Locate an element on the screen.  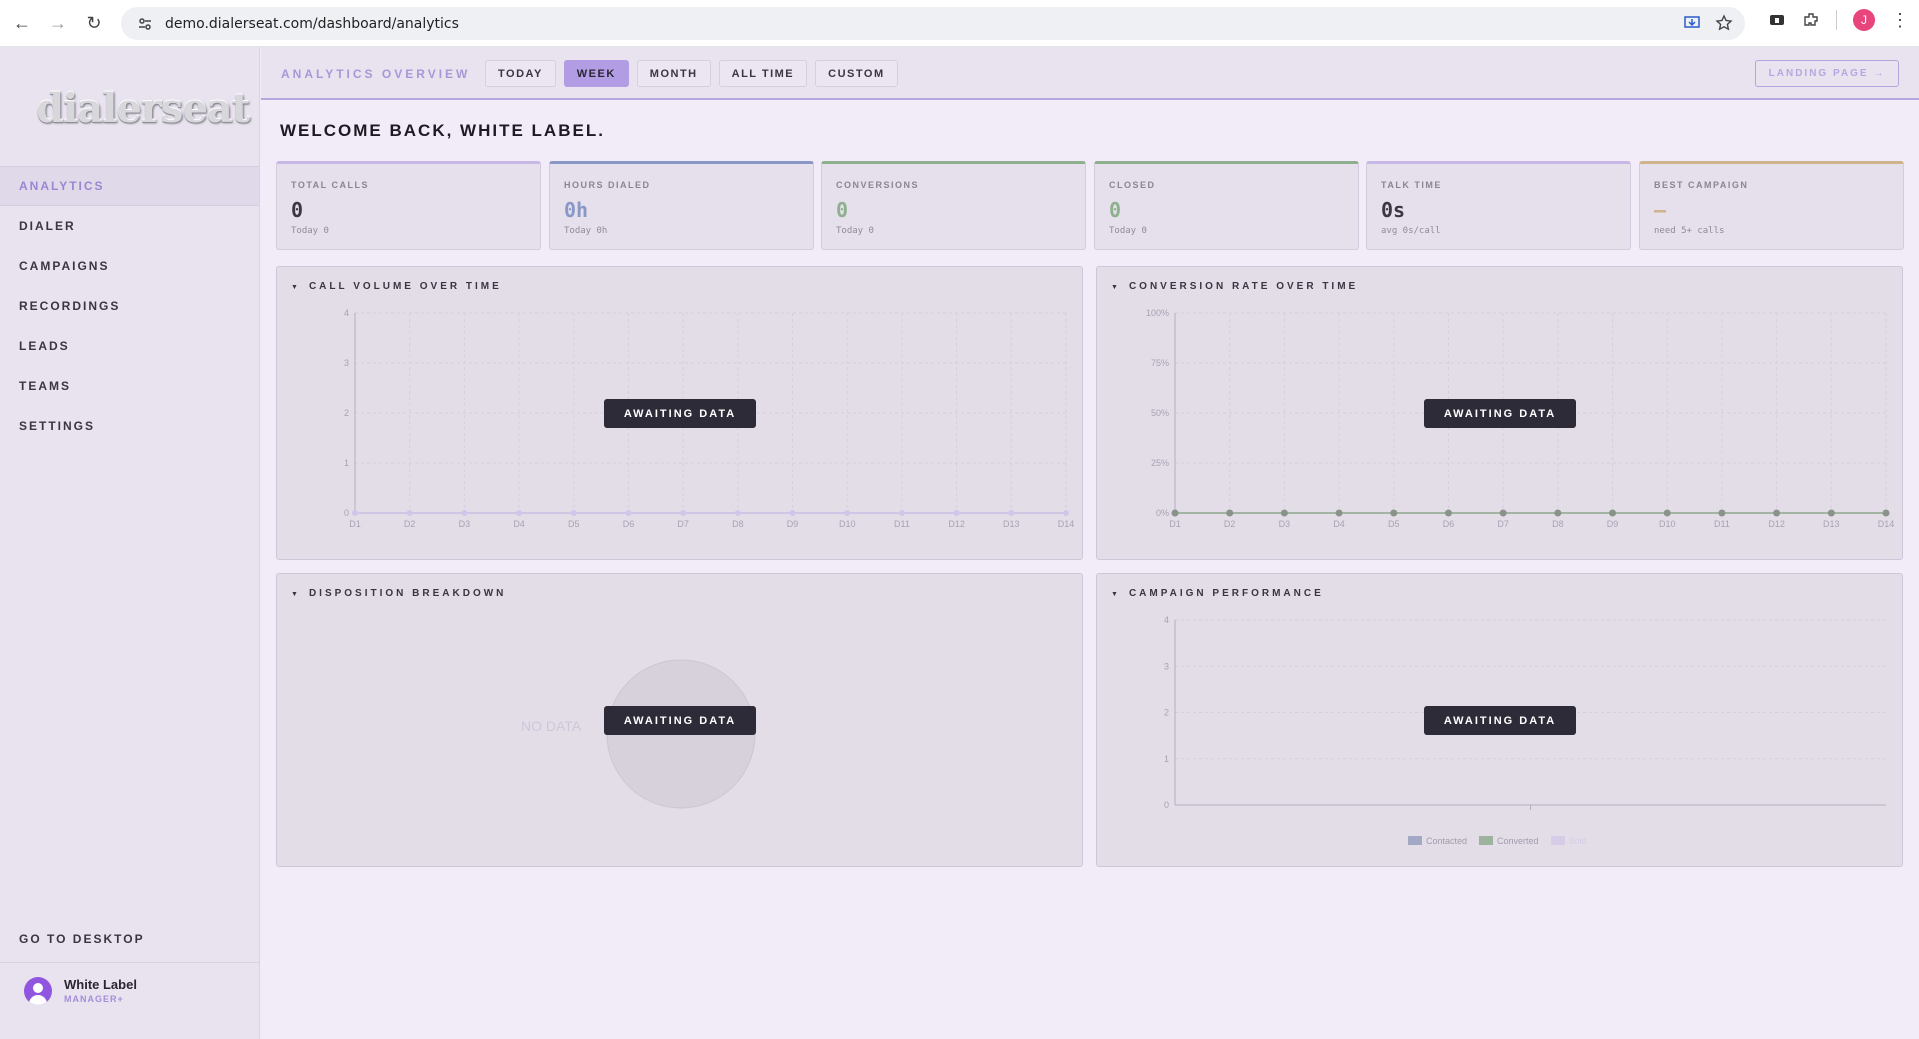
brand-logo: dialerseat is located at coordinates (143, 108).